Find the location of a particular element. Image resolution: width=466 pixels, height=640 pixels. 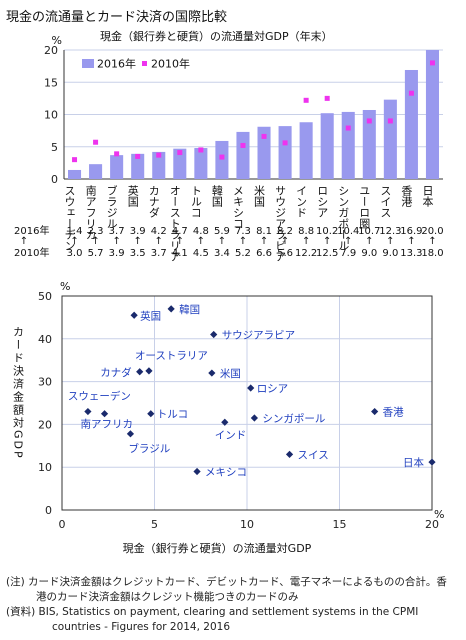

value-2010: 7.9 is located at coordinates (348, 253).